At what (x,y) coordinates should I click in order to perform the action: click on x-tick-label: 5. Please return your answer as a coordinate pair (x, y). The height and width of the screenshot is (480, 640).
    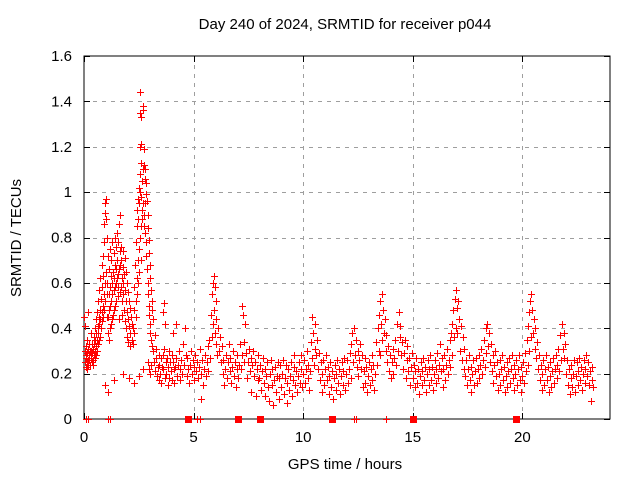
    Looking at the image, I should click on (193, 437).